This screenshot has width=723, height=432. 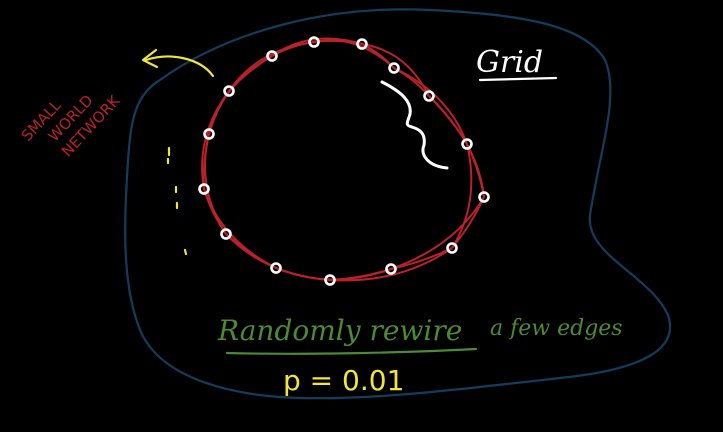 What do you see at coordinates (351, 351) in the screenshot?
I see `rewire-underline` at bounding box center [351, 351].